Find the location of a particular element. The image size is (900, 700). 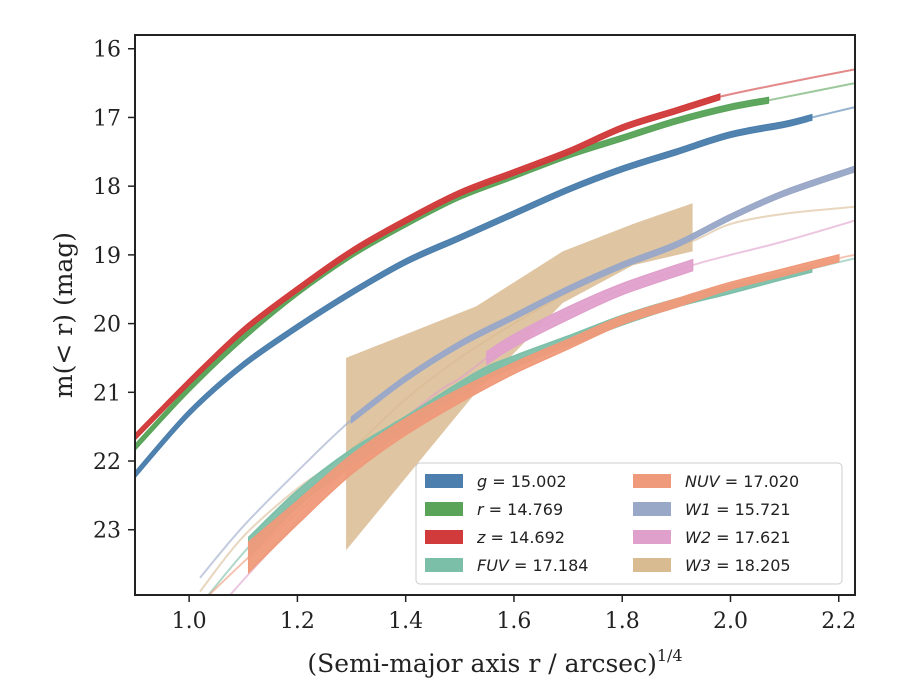

x-axis-title-exponent: 1/4 is located at coordinates (670, 655).